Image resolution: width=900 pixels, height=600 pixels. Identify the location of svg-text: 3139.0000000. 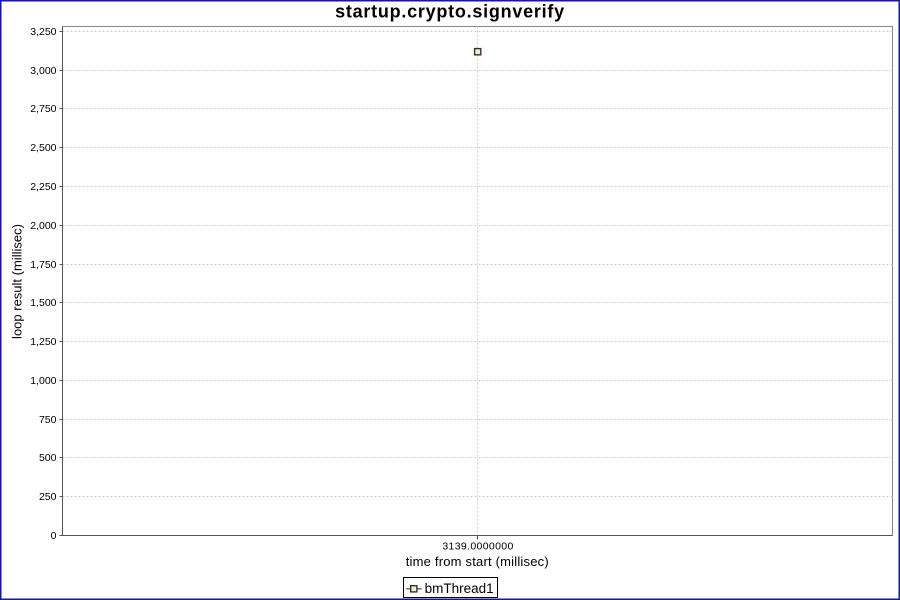
(477, 546).